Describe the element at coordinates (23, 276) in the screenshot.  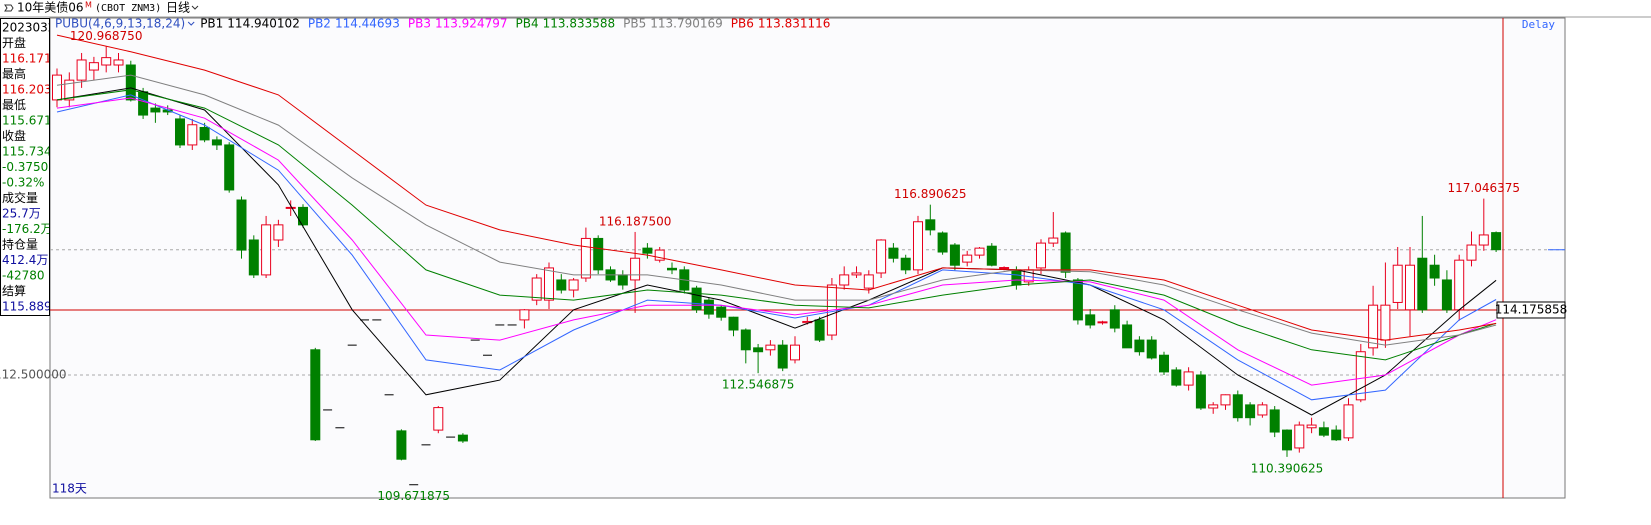
I see `info-value: -42780` at that location.